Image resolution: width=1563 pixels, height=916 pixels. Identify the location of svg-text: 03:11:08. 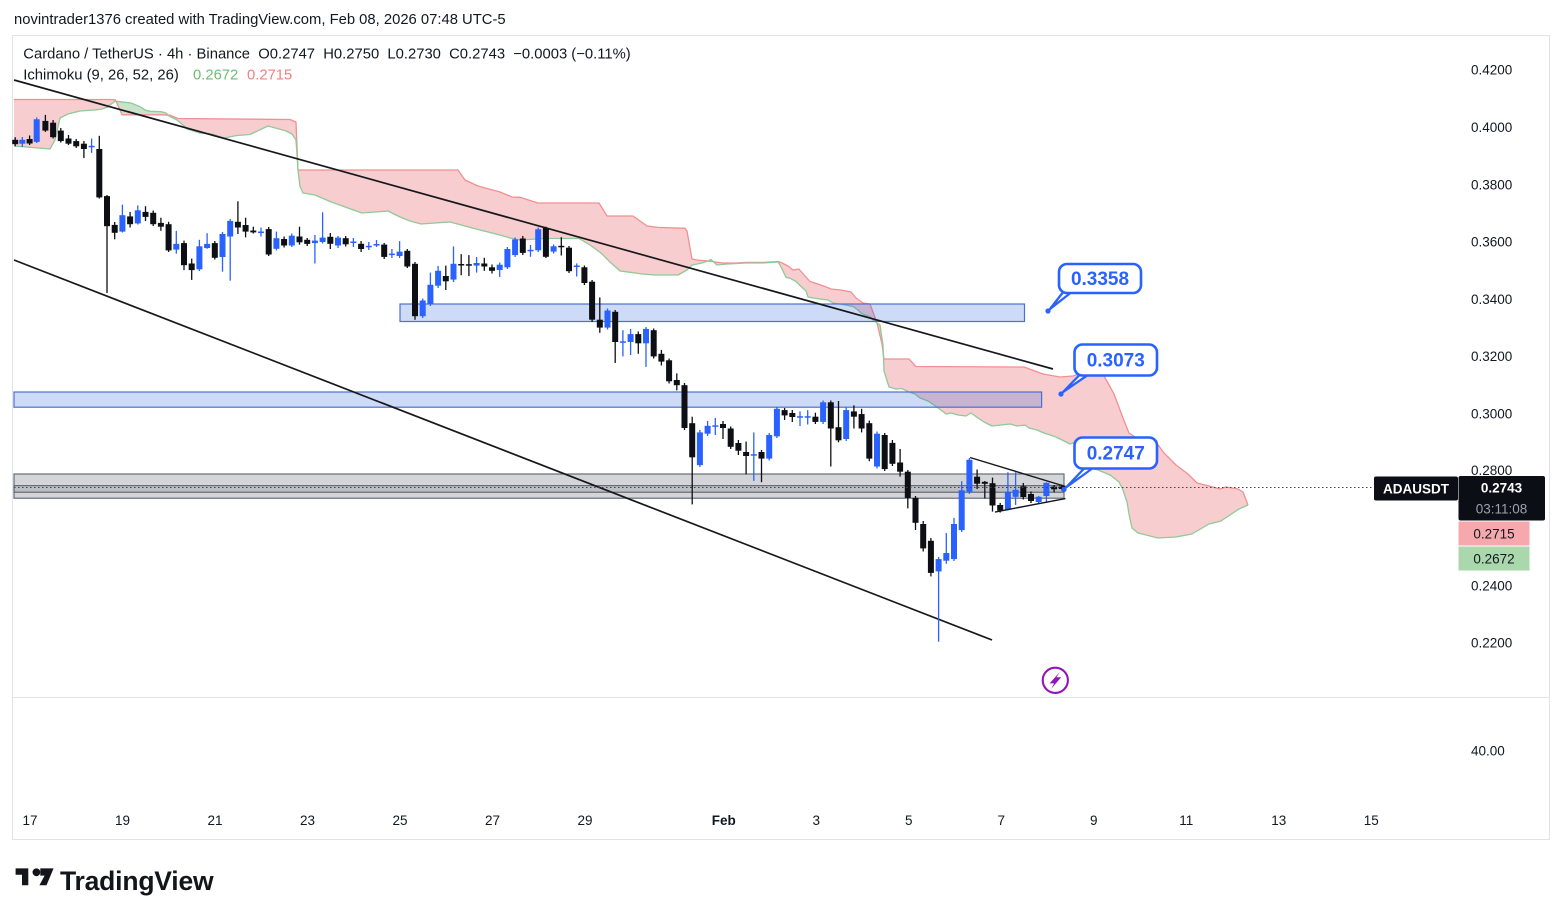
(1502, 509).